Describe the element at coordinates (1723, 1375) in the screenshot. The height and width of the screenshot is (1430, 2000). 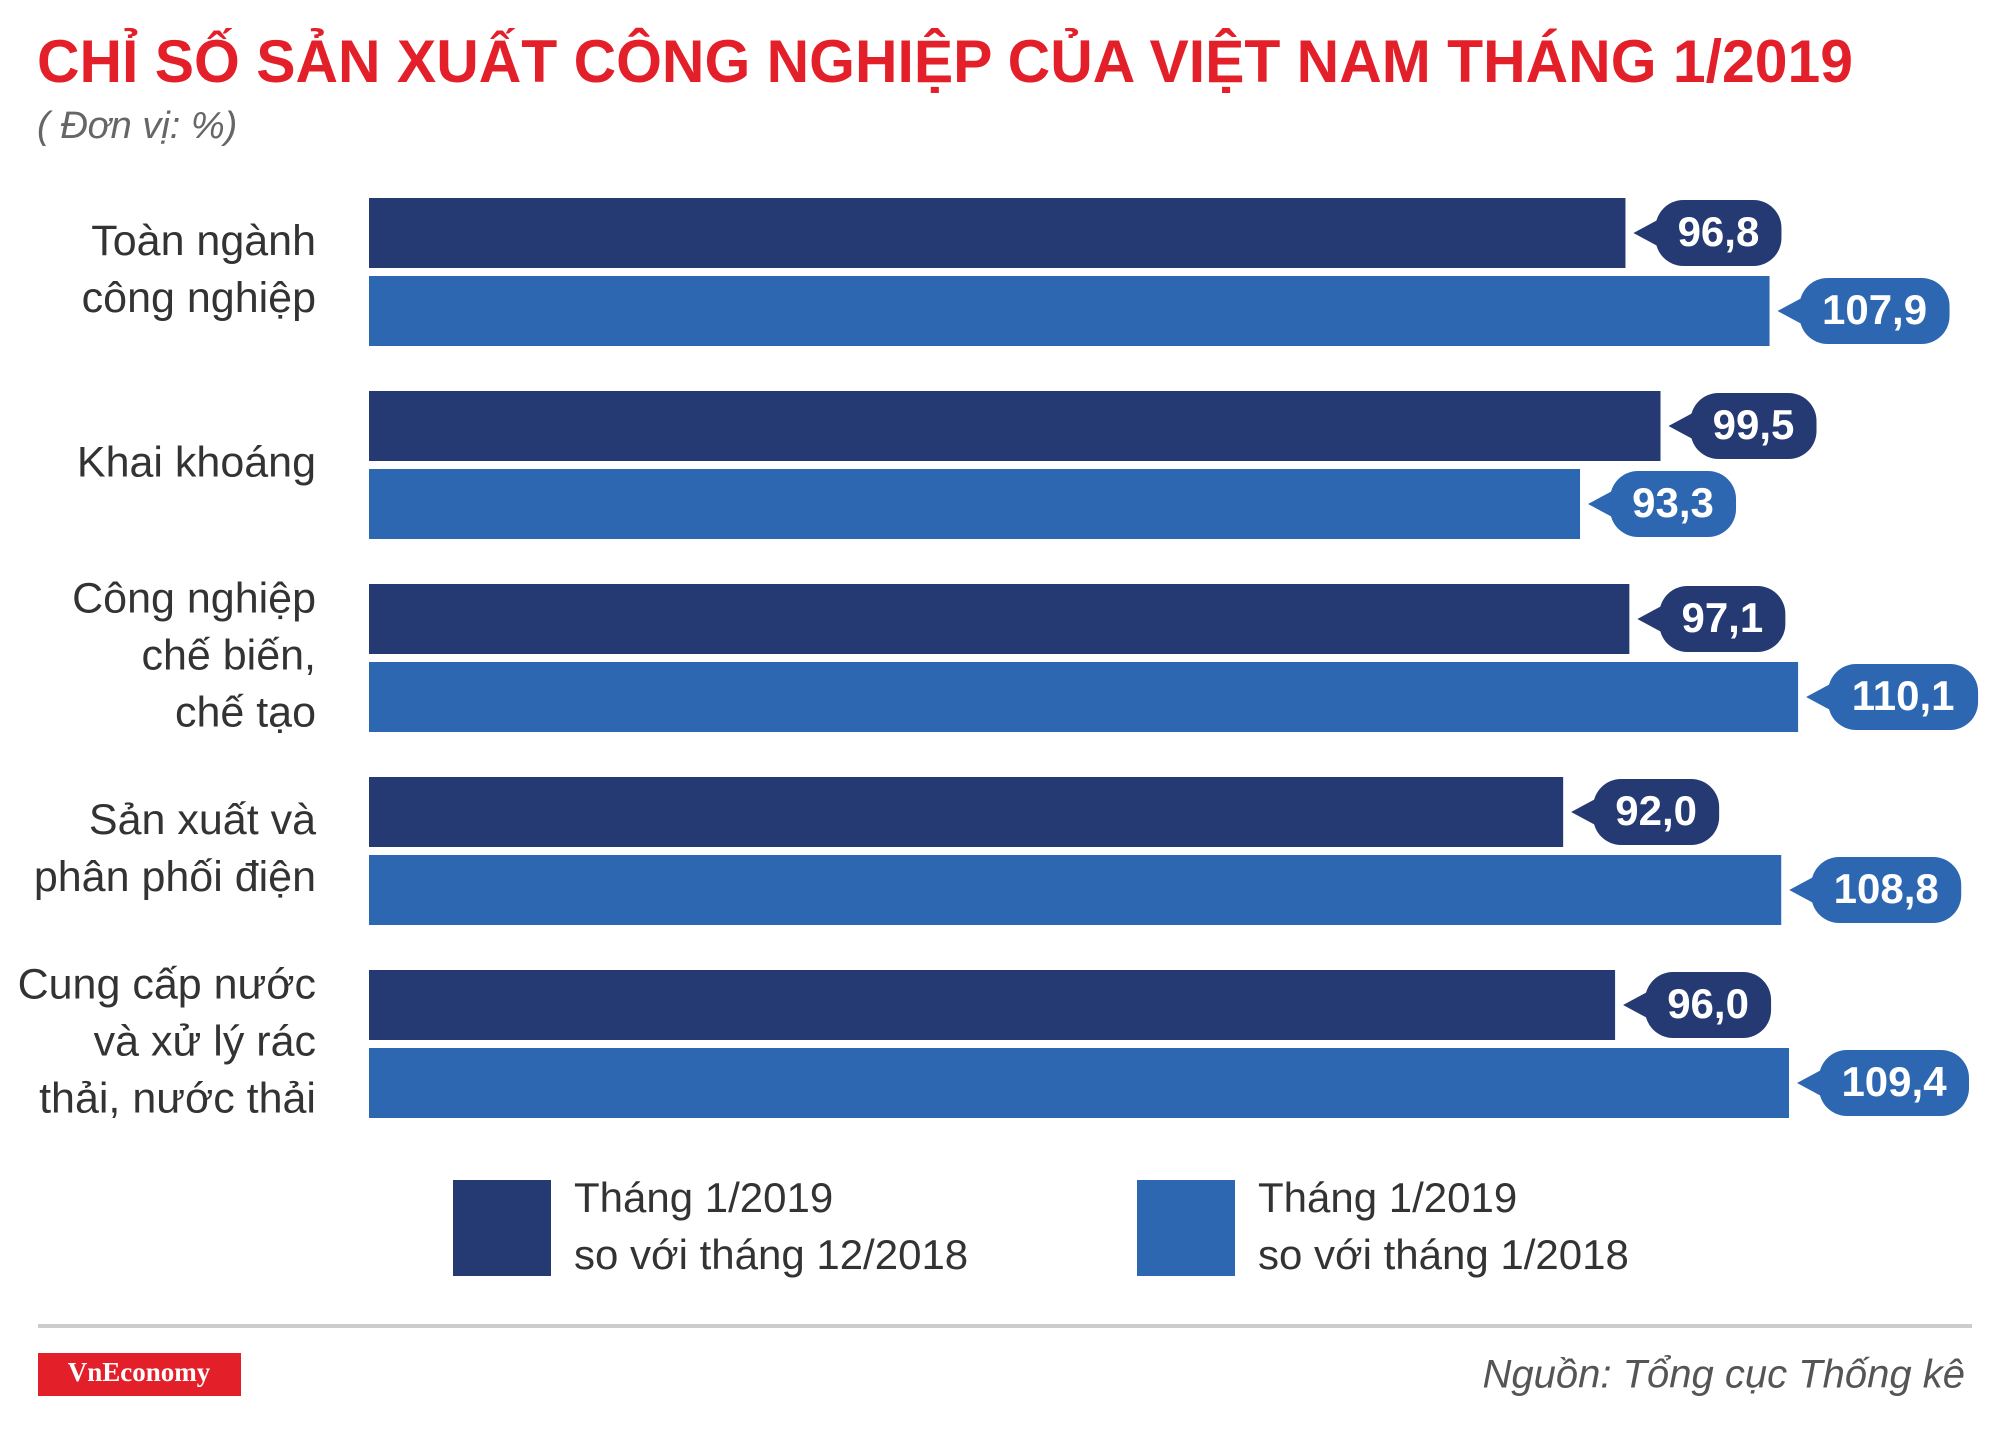
I see `source: Nguồn: Tổng cục Thống kê` at that location.